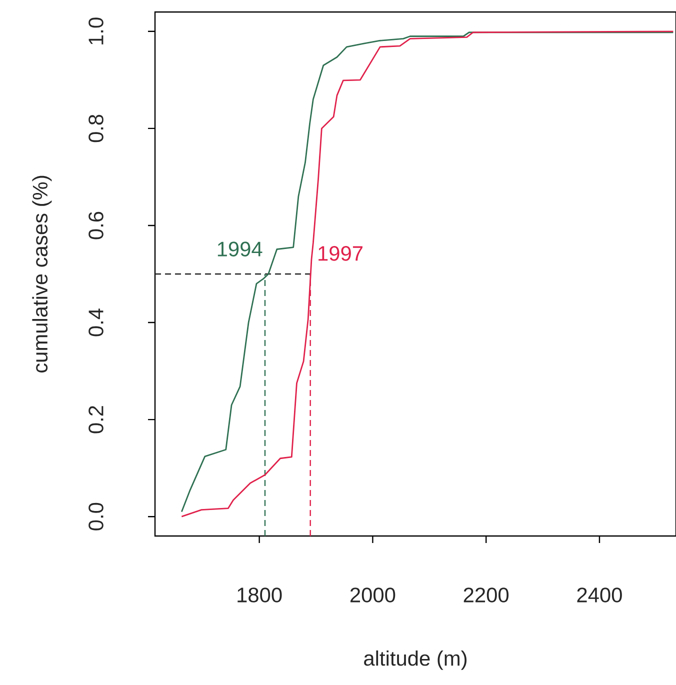 Image resolution: width=676 pixels, height=685 pixels. Describe the element at coordinates (240, 249) in the screenshot. I see `series-label: 1994` at that location.